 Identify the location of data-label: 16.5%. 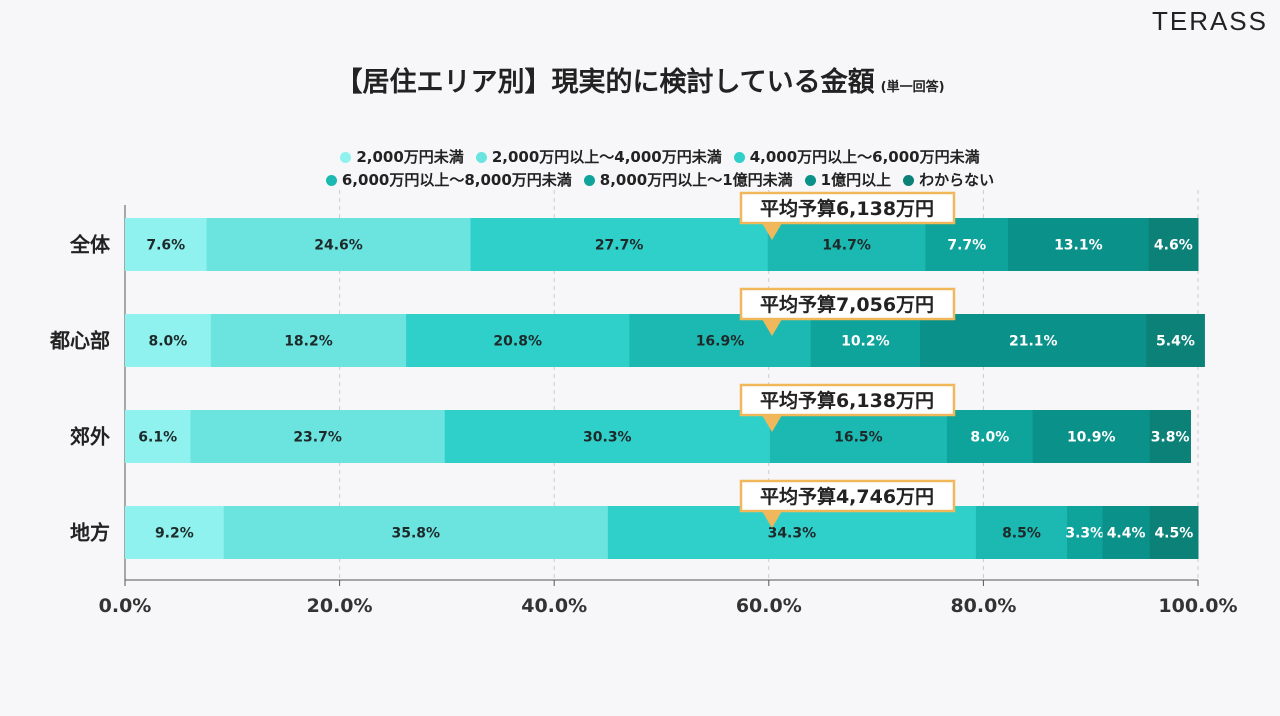
(858, 438).